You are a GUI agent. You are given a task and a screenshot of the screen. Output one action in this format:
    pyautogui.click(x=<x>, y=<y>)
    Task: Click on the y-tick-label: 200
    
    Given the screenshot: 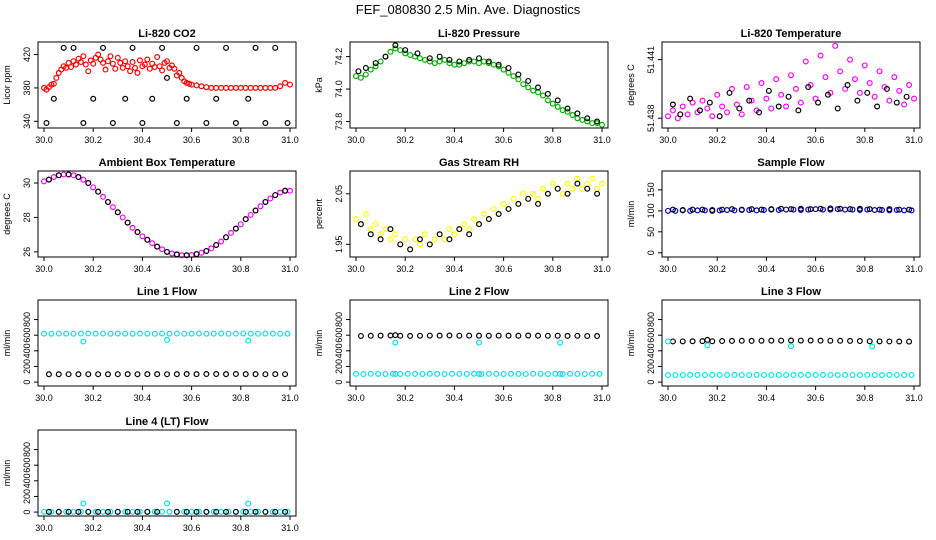 What is the action you would take?
    pyautogui.click(x=339, y=366)
    